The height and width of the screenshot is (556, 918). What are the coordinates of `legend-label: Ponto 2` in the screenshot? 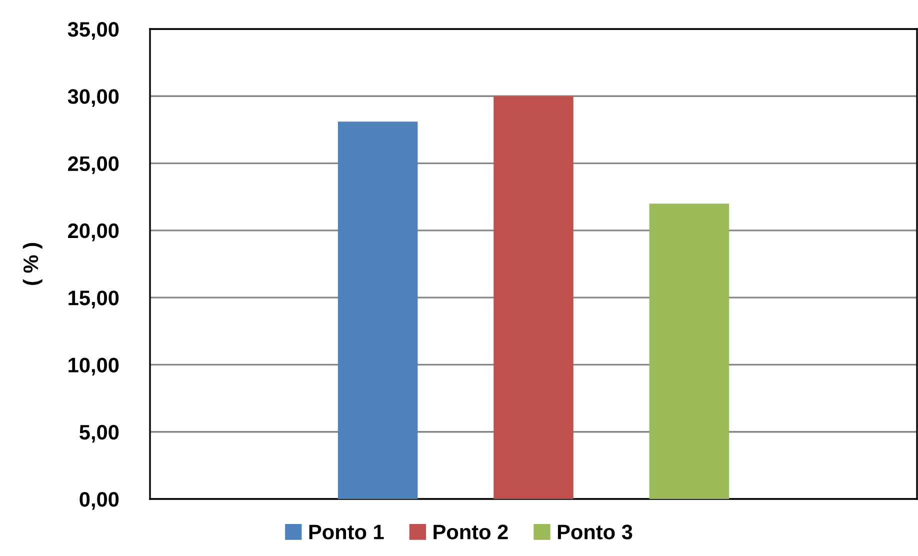 It's located at (471, 532).